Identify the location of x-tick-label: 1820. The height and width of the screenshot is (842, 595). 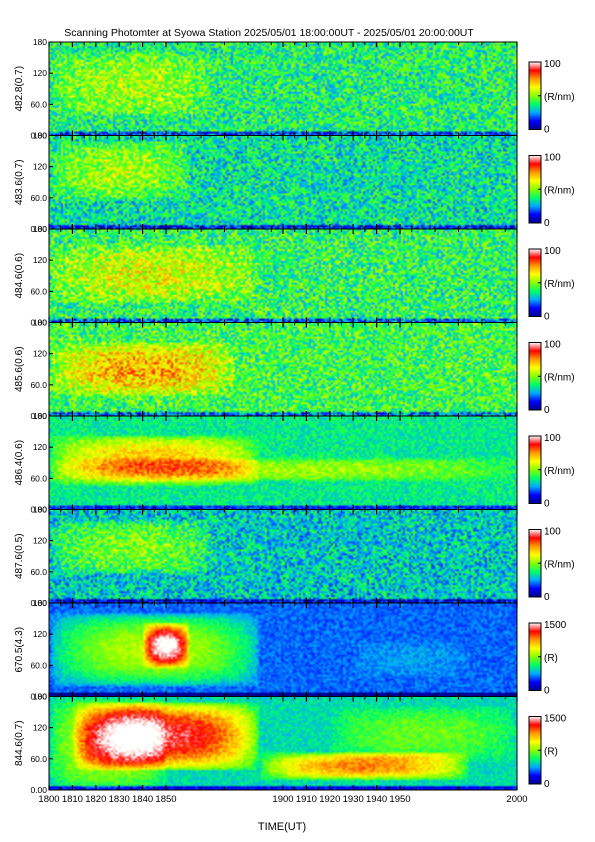
(95, 799).